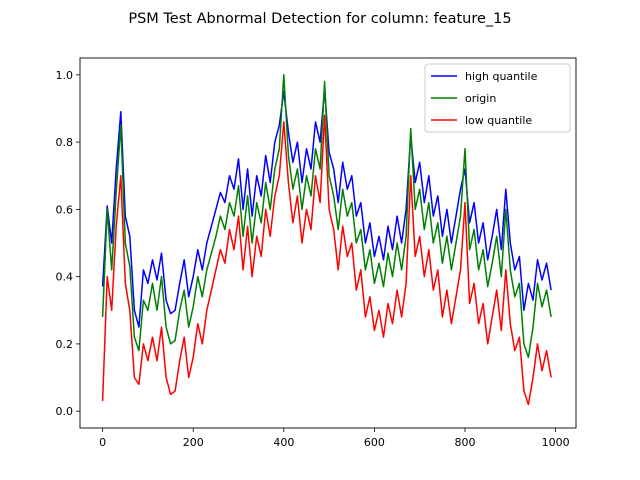 The width and height of the screenshot is (640, 480). Describe the element at coordinates (65, 344) in the screenshot. I see `y-tick-label: 0.2` at that location.